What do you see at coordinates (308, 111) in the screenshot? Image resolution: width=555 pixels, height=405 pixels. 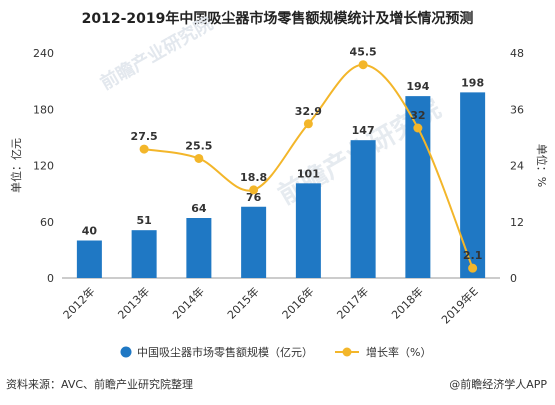 I see `line-data-label: 32.9` at bounding box center [308, 111].